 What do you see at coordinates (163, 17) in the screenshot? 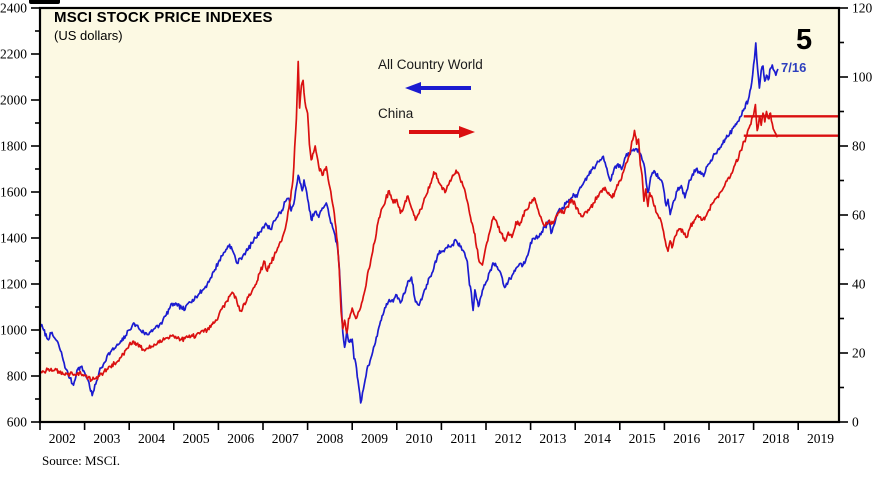
I see `chart-title: MSCI STOCK PRICE INDEXES` at bounding box center [163, 17].